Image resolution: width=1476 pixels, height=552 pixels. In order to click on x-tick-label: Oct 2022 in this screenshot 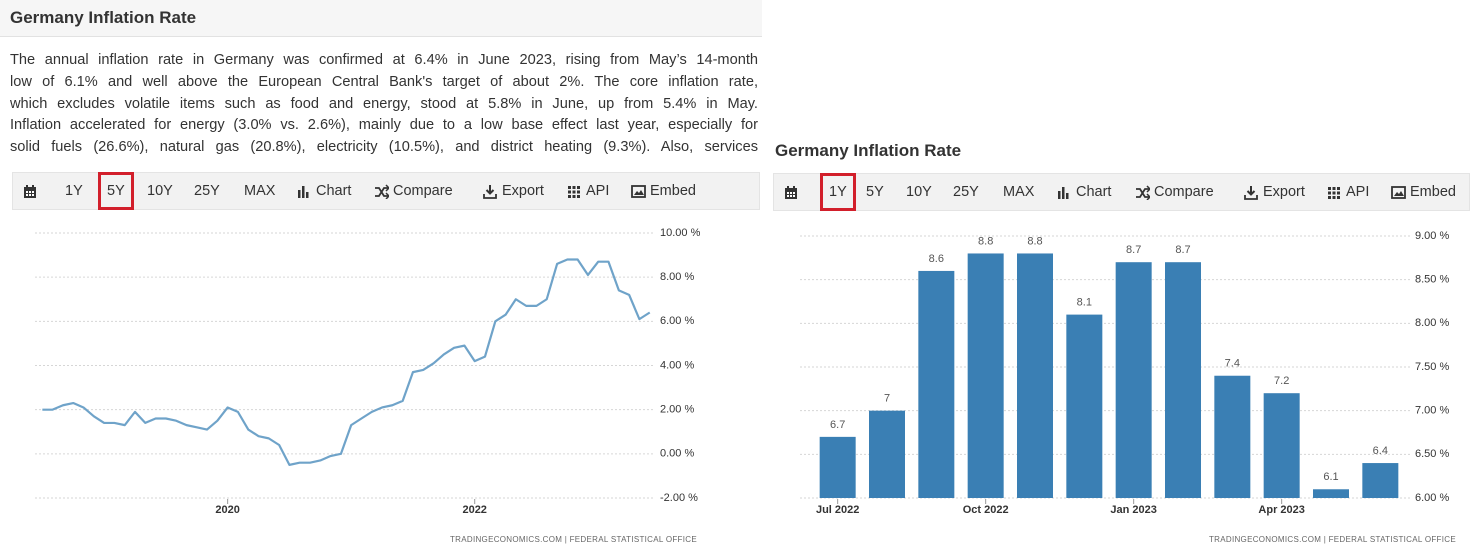, I will do `click(986, 510)`.